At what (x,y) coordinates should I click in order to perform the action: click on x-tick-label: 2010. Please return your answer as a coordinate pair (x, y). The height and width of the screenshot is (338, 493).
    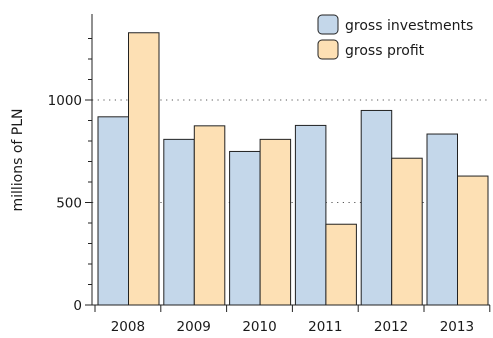
    Looking at the image, I should click on (259, 327).